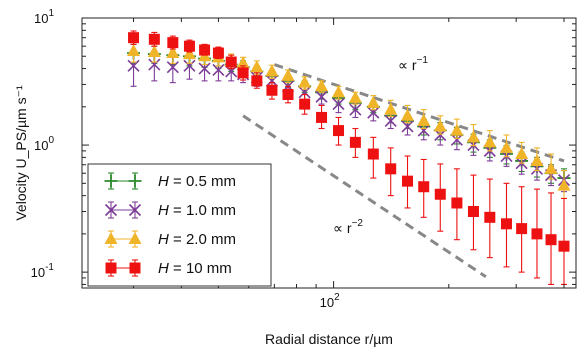 This screenshot has width=582, height=349. What do you see at coordinates (197, 239) in the screenshot?
I see `legend-label: H = 2.0 mm` at bounding box center [197, 239].